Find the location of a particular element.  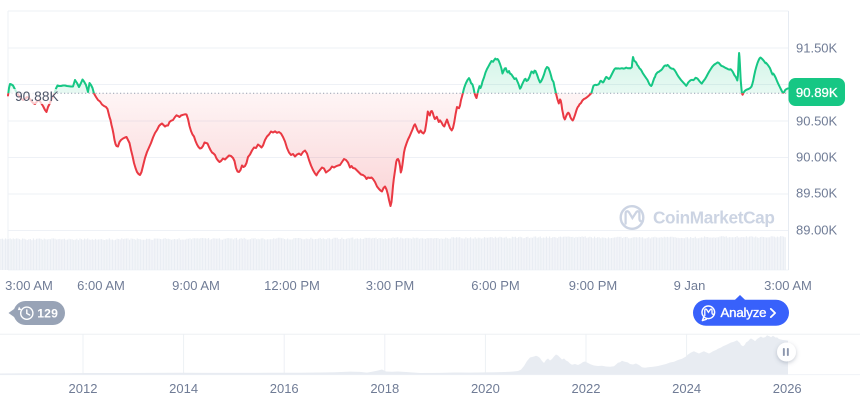

svg-text: 9 Jan is located at coordinates (690, 285).